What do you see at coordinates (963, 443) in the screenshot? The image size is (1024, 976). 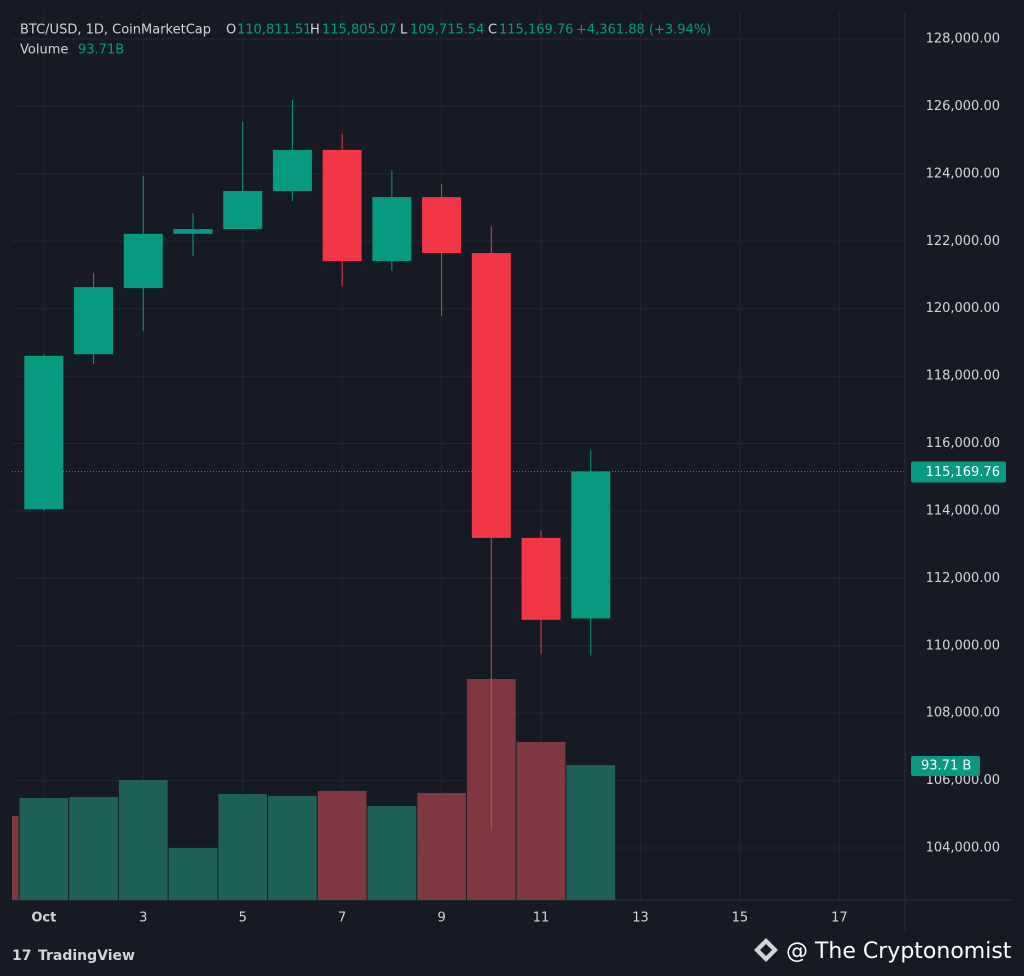 I see `y-tick-label: 116,000.00` at bounding box center [963, 443].